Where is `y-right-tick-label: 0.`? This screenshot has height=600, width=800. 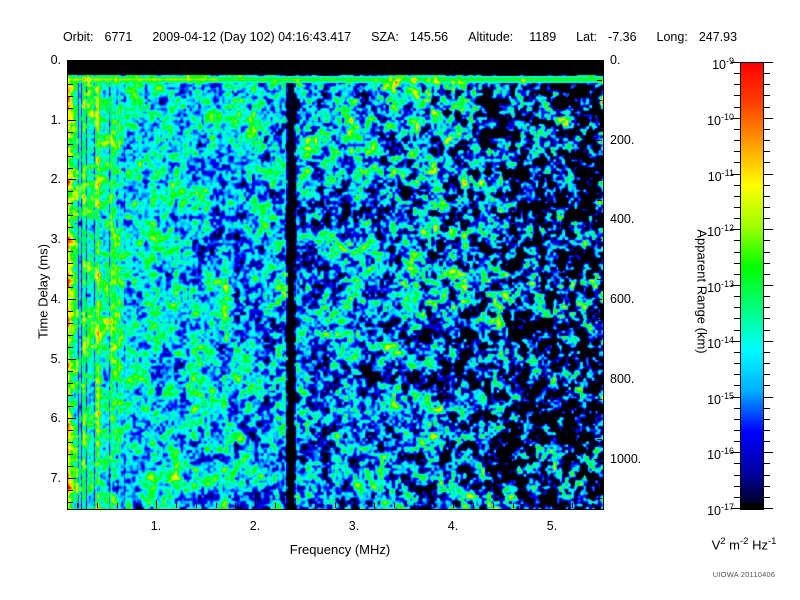 y-right-tick-label: 0. is located at coordinates (615, 60).